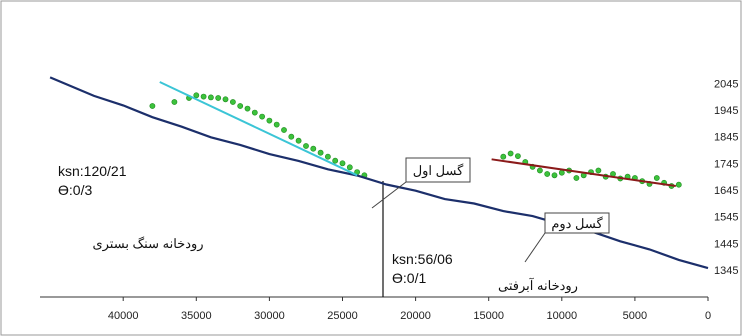  I want to click on y-tick-label: 1945, so click(726, 111).